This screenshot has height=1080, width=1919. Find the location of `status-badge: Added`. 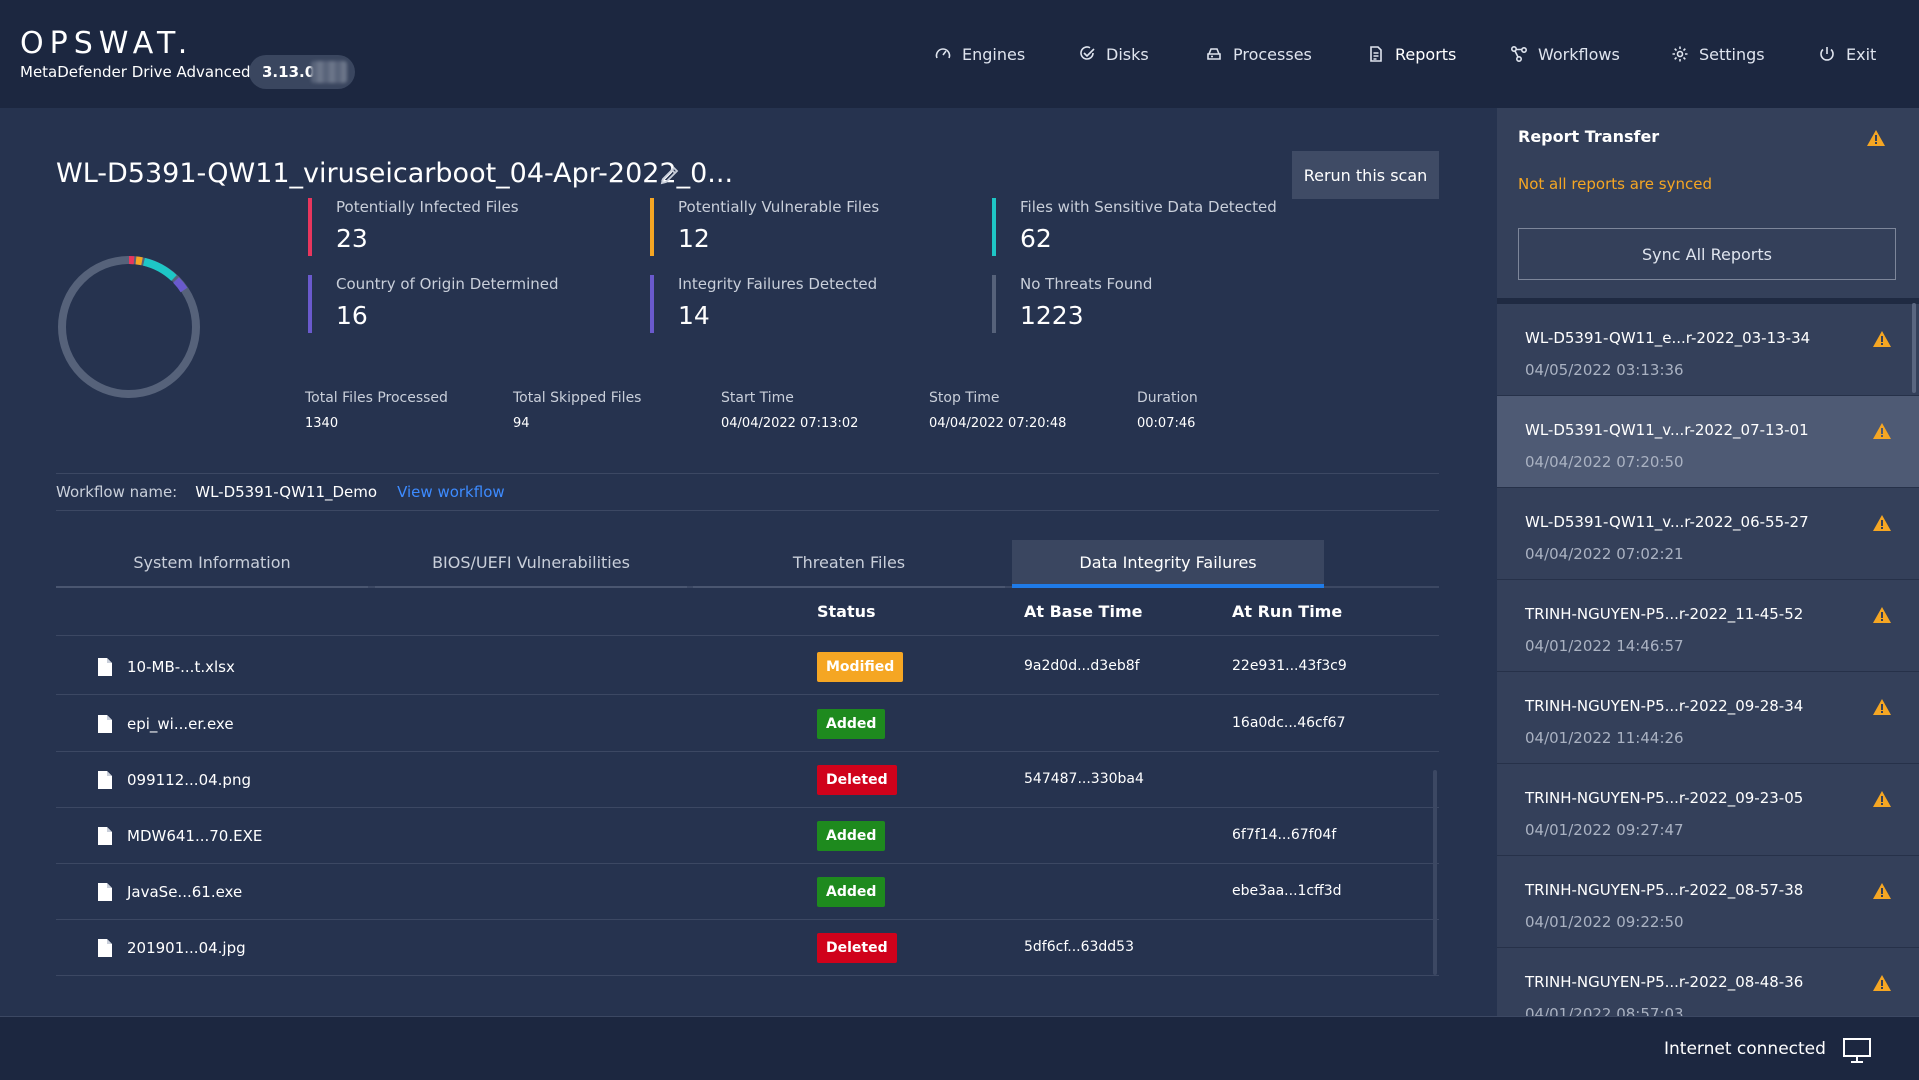

status-badge: Added is located at coordinates (851, 724).